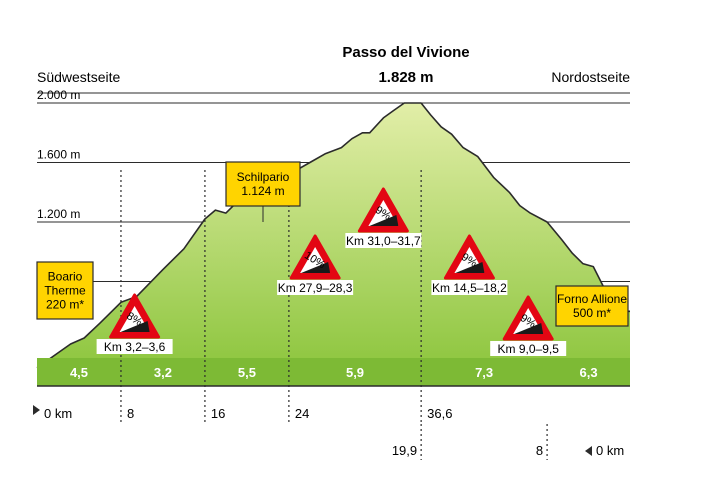 This screenshot has height=483, width=712. Describe the element at coordinates (36, 410) in the screenshot. I see `arrow-right-icon` at that location.